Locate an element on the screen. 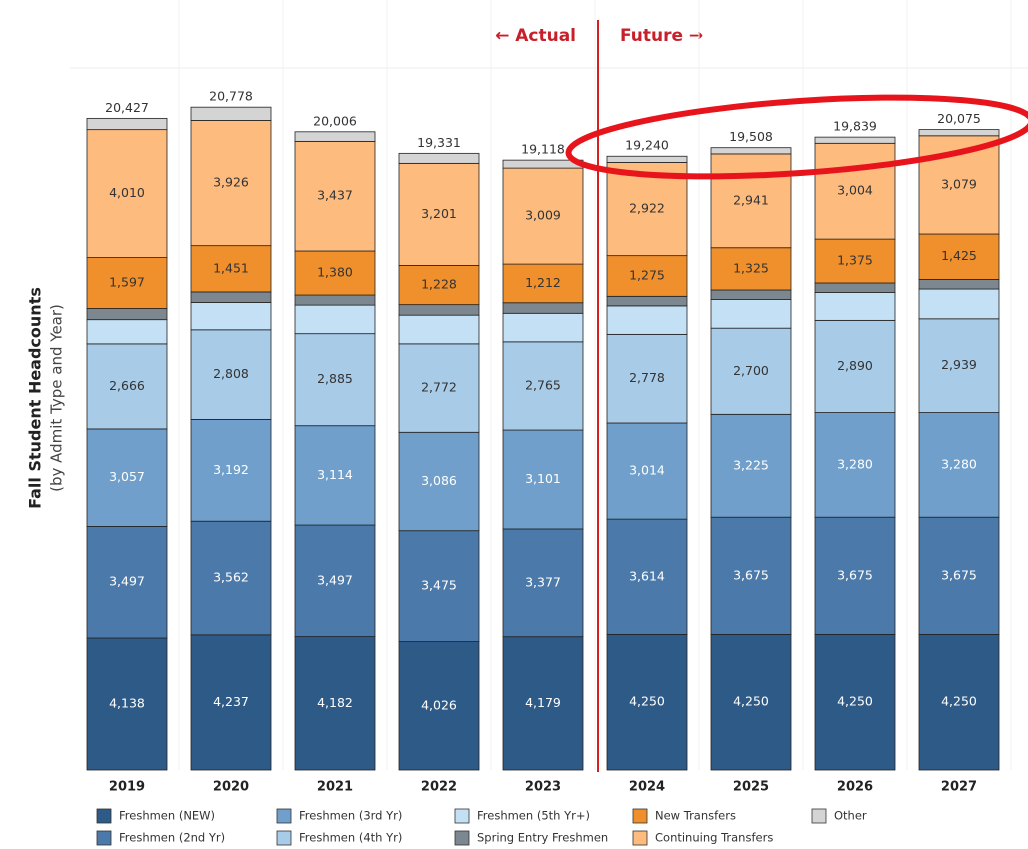 The height and width of the screenshot is (849, 1028). data-label: 1,451 is located at coordinates (231, 267).